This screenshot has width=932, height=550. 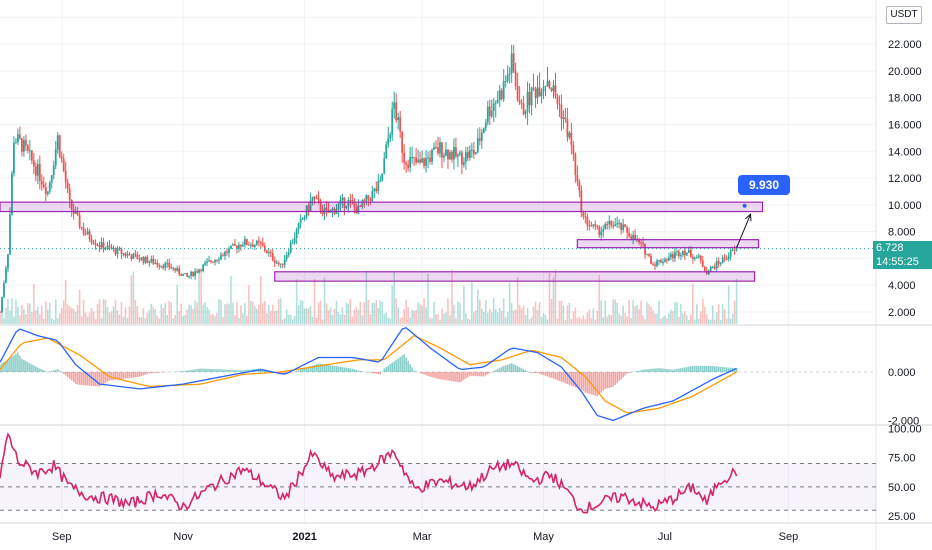 What do you see at coordinates (382, 241) in the screenshot?
I see `support-resistance-zones` at bounding box center [382, 241].